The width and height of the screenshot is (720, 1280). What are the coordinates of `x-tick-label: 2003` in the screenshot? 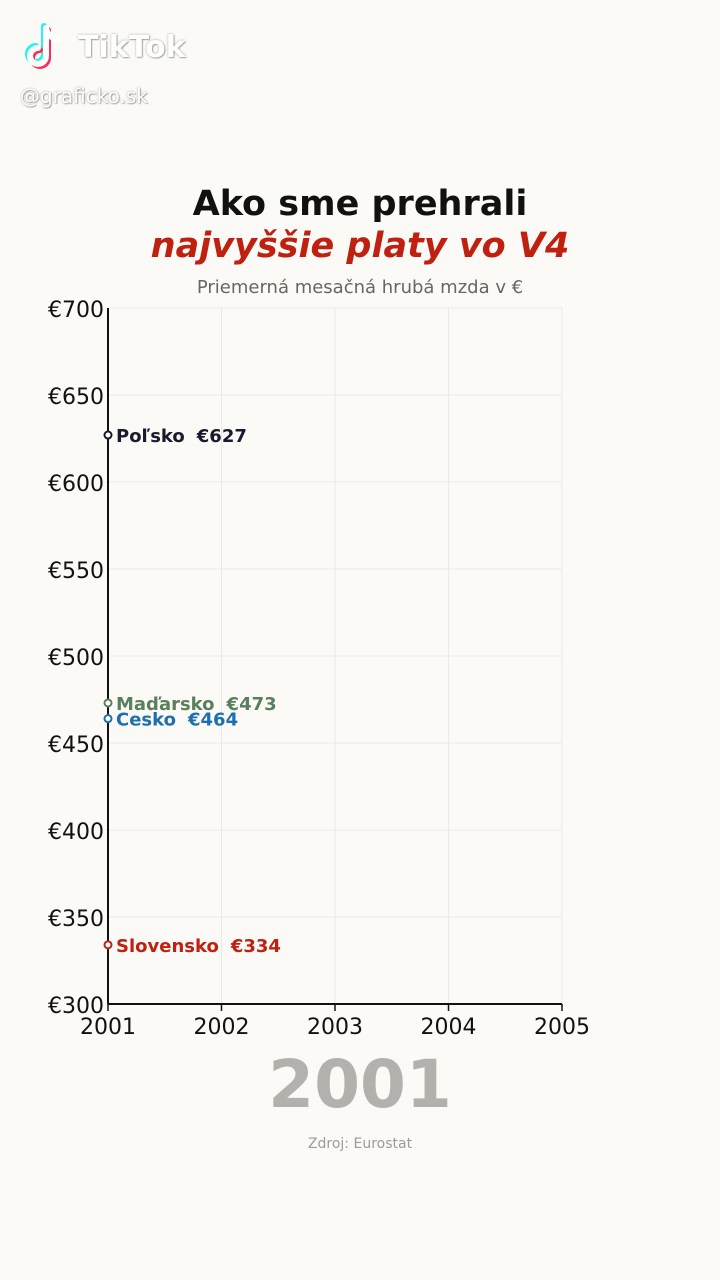 It's located at (335, 1027).